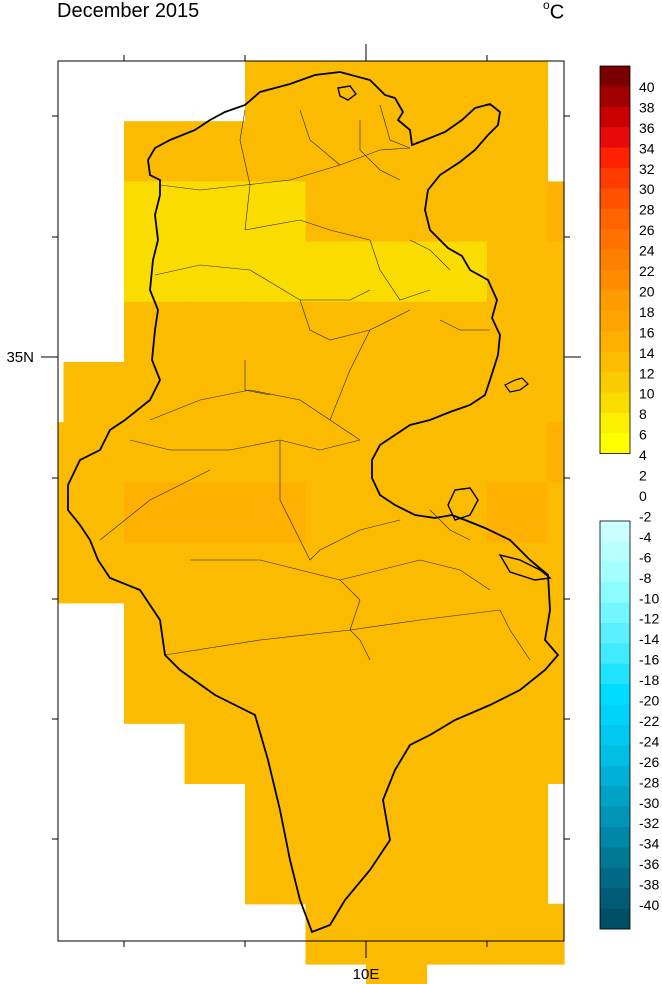 The height and width of the screenshot is (984, 662). Describe the element at coordinates (649, 762) in the screenshot. I see `colorbar-tick-label: -26` at that location.